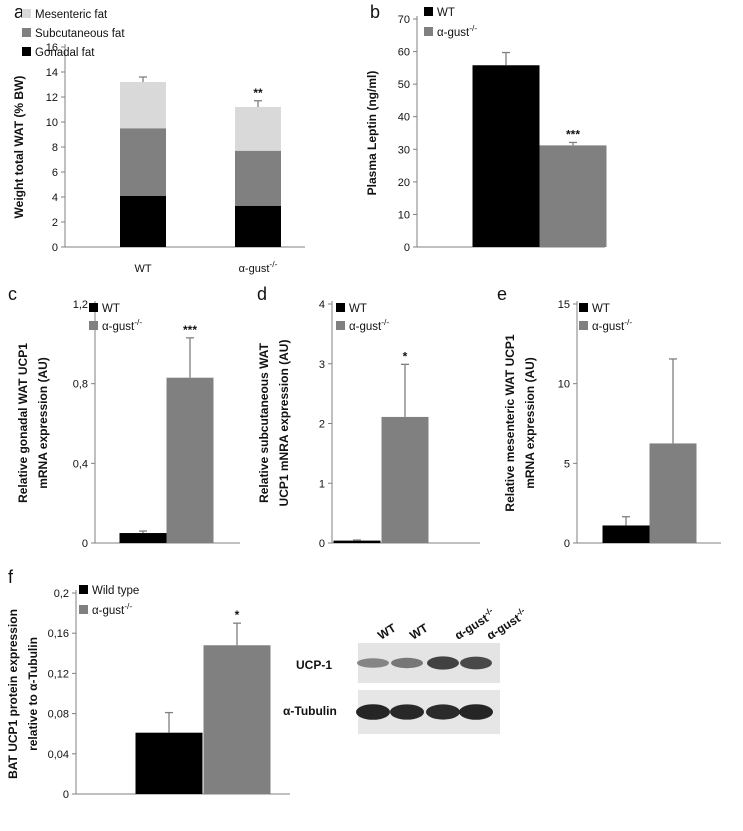  What do you see at coordinates (142, 269) in the screenshot?
I see `x-tick-label-base: WT` at bounding box center [142, 269].